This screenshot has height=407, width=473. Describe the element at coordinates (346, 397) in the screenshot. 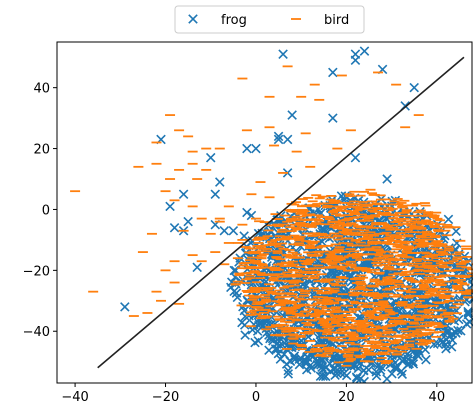

I see `x-tick-label: 20` at that location.